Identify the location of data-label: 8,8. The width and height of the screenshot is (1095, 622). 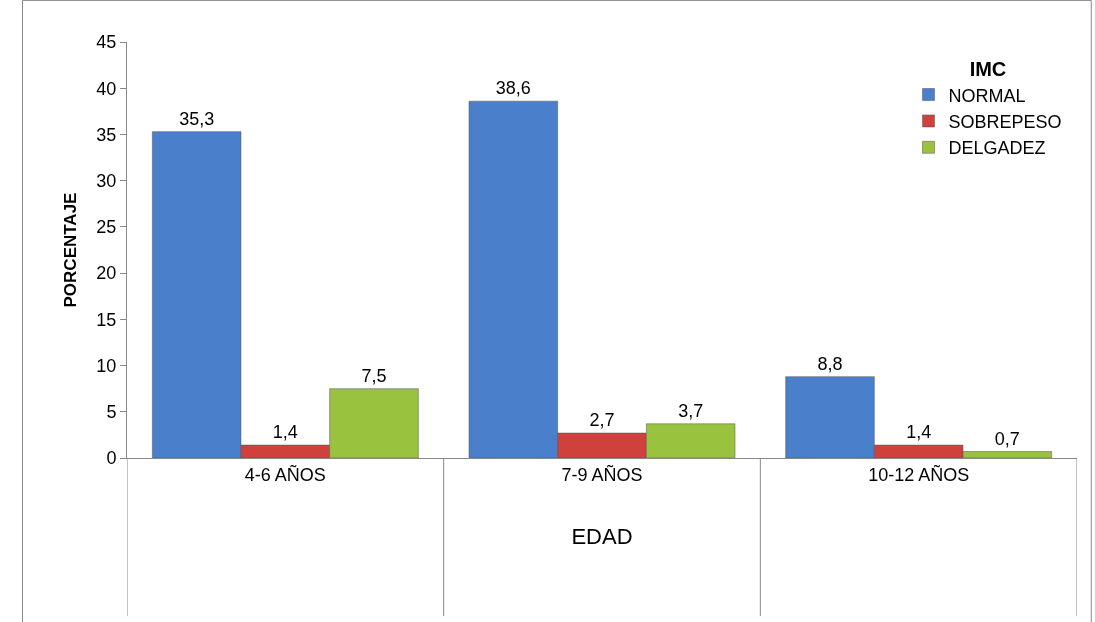
(830, 363).